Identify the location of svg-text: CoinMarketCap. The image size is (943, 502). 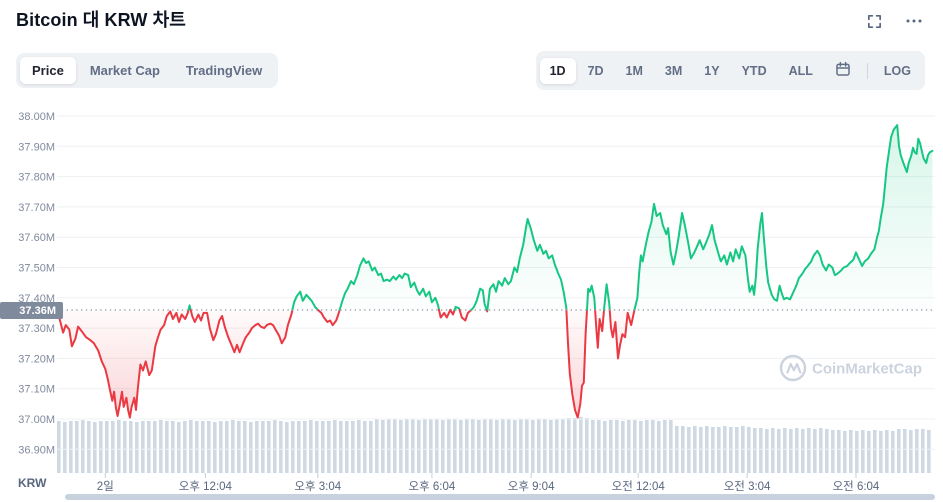
(867, 369).